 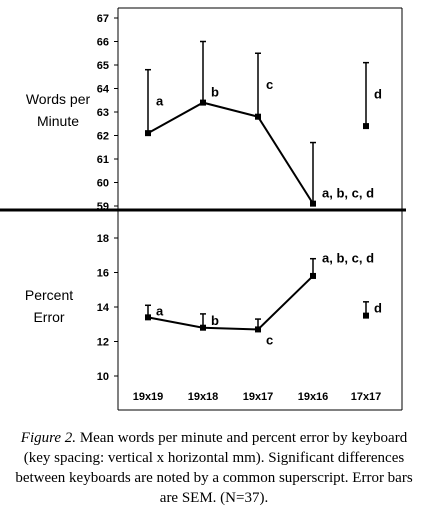 What do you see at coordinates (103, 19) in the screenshot?
I see `wpm-y-tick-label: 67` at bounding box center [103, 19].